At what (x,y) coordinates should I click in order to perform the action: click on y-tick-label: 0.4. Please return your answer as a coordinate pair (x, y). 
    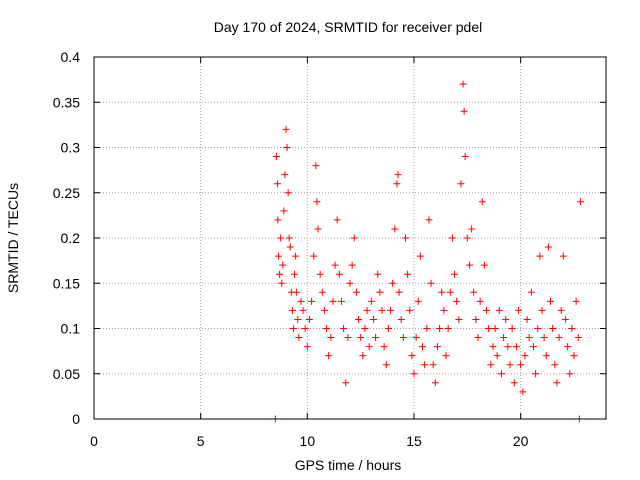
    Looking at the image, I should click on (71, 57).